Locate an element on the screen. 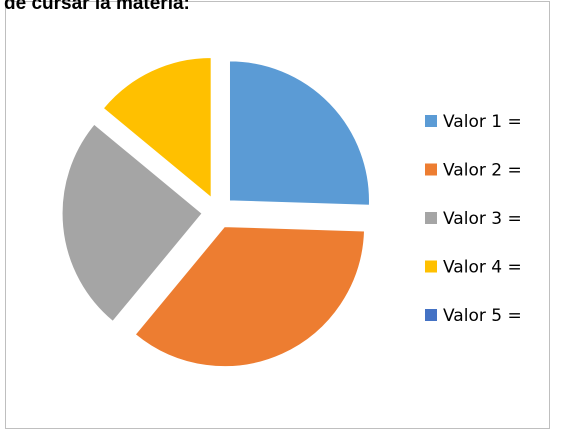  legend-label: Valor 4 = is located at coordinates (482, 268).